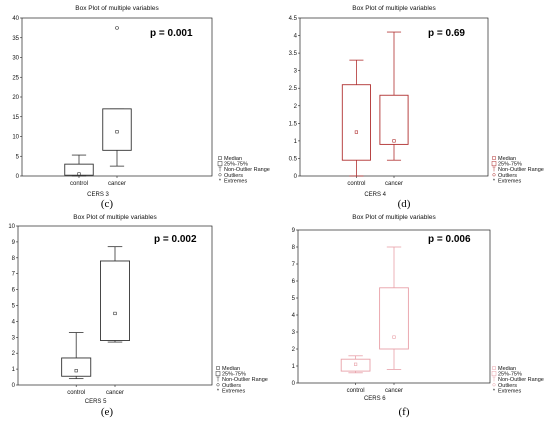 This screenshot has height=424, width=550. I want to click on panel-caption: (f), so click(404, 412).